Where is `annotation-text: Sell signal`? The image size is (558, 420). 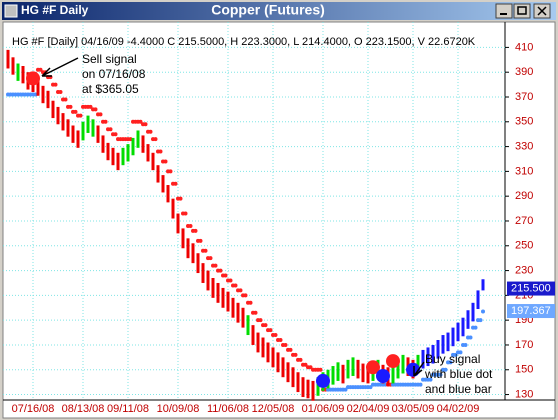
annotation-text: Sell signal is located at coordinates (109, 59).